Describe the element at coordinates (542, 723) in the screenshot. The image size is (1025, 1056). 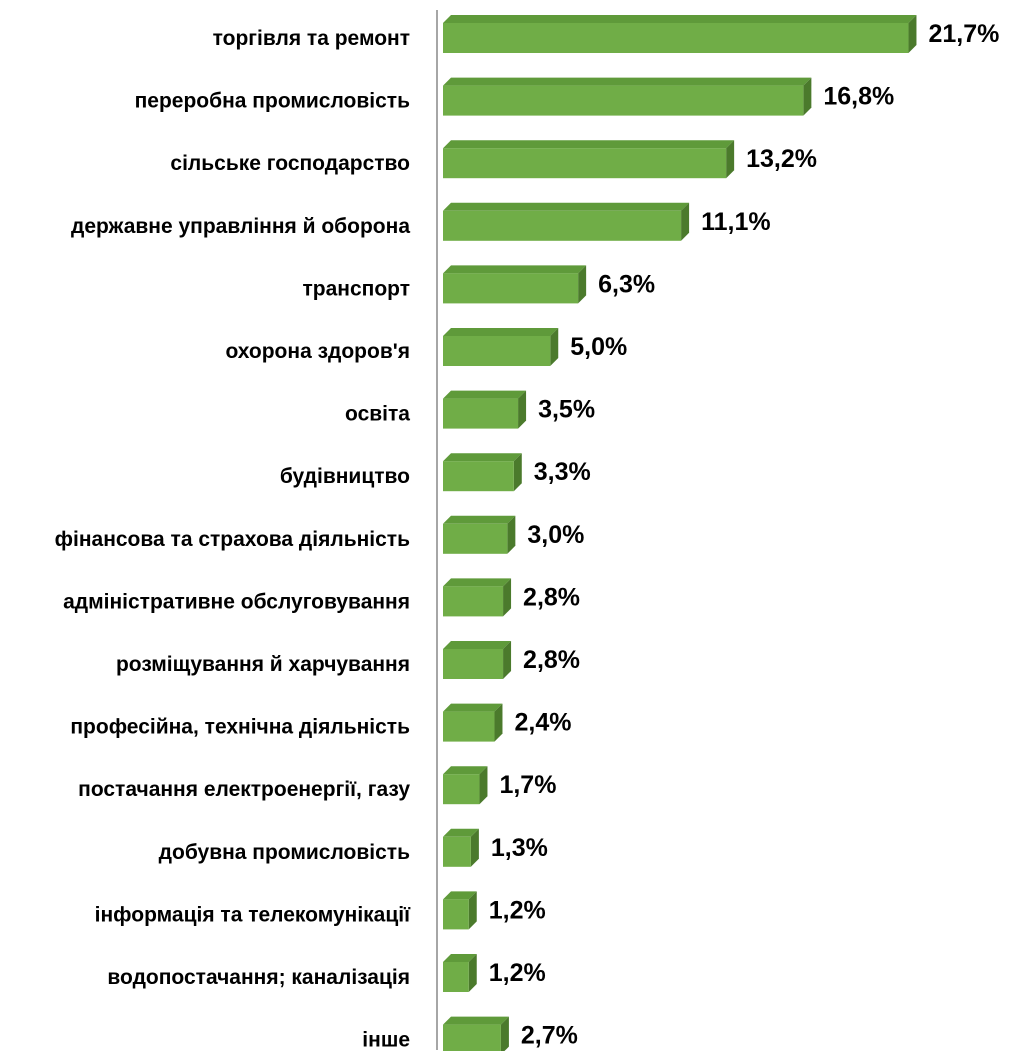
I see `value-label: 2,4%` at that location.